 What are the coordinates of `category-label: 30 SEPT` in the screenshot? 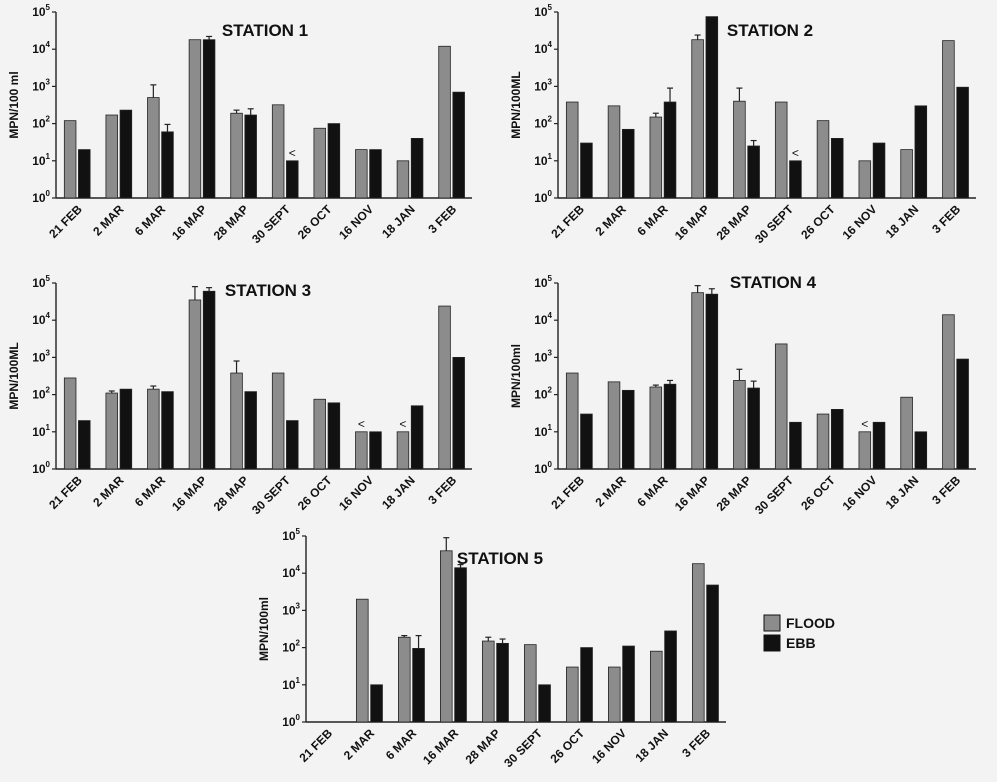 It's located at (523, 748).